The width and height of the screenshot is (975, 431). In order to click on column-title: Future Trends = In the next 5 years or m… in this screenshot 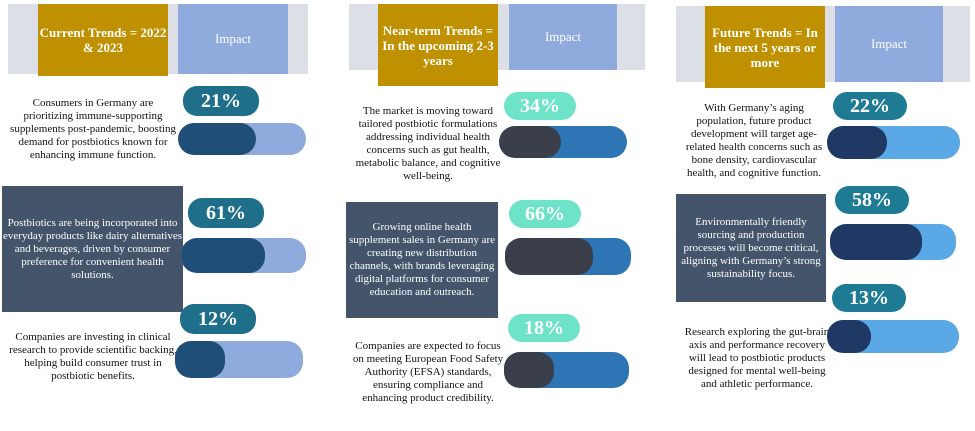, I will do `click(765, 47)`.